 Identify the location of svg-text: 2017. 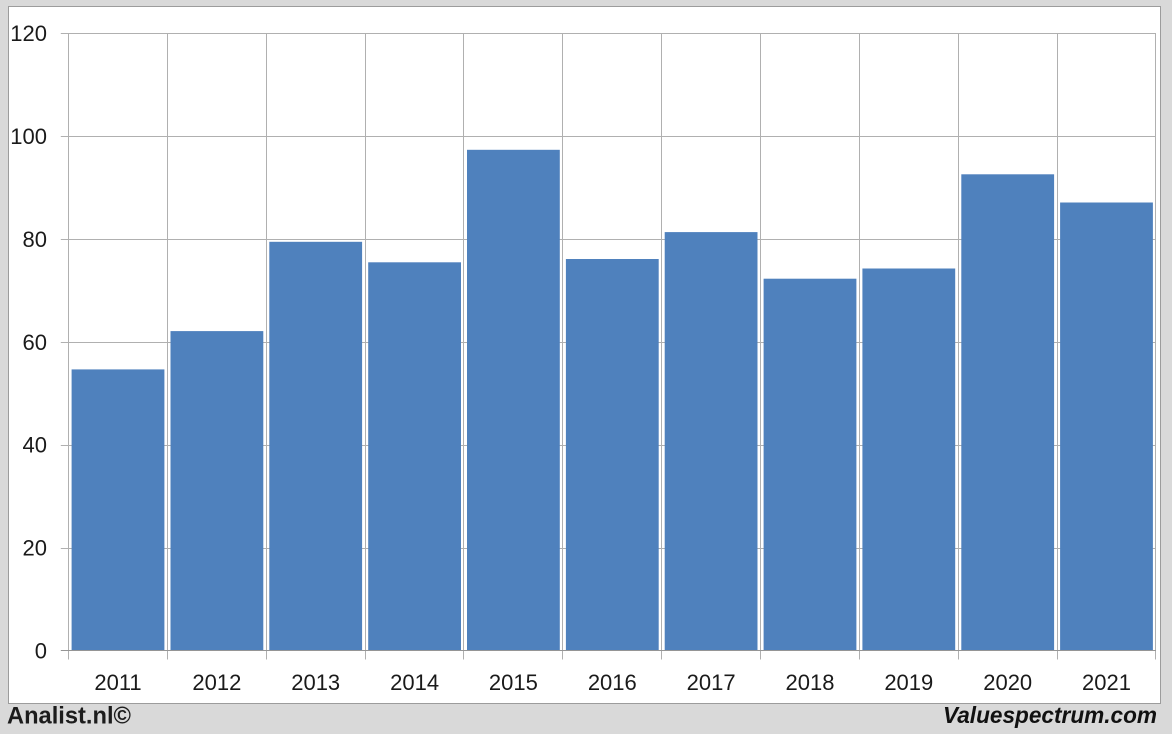
(711, 682).